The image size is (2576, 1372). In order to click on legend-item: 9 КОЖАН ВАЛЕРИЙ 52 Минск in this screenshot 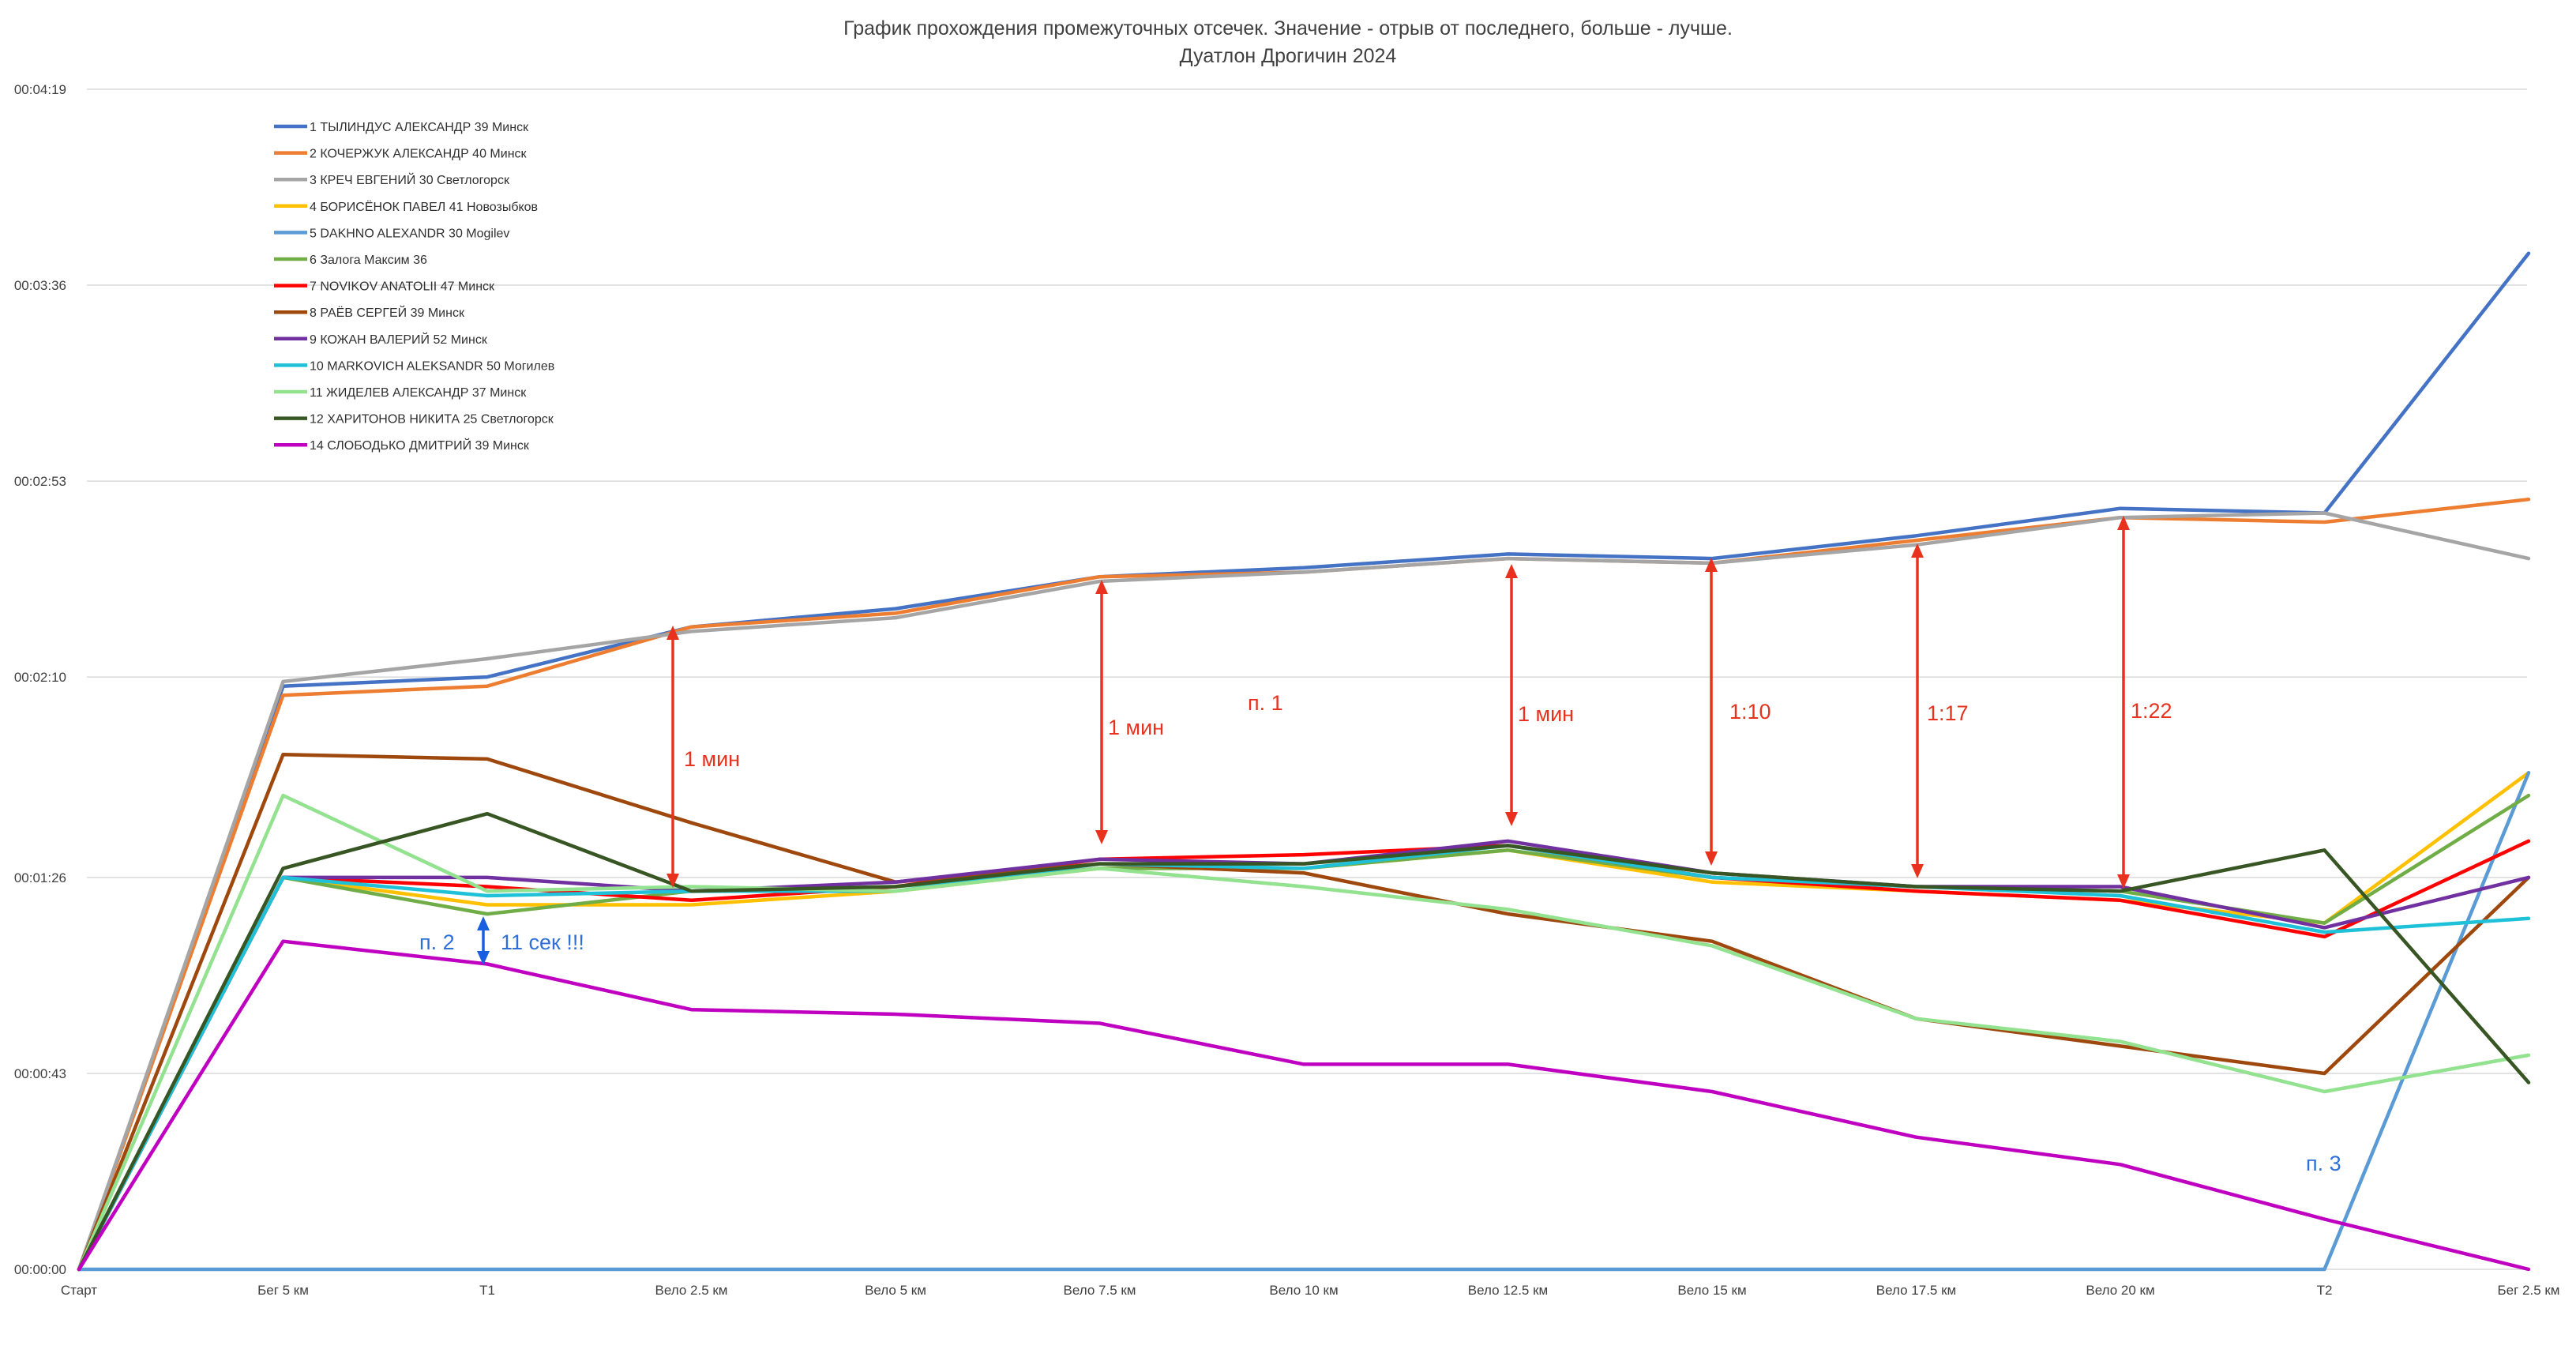, I will do `click(399, 339)`.